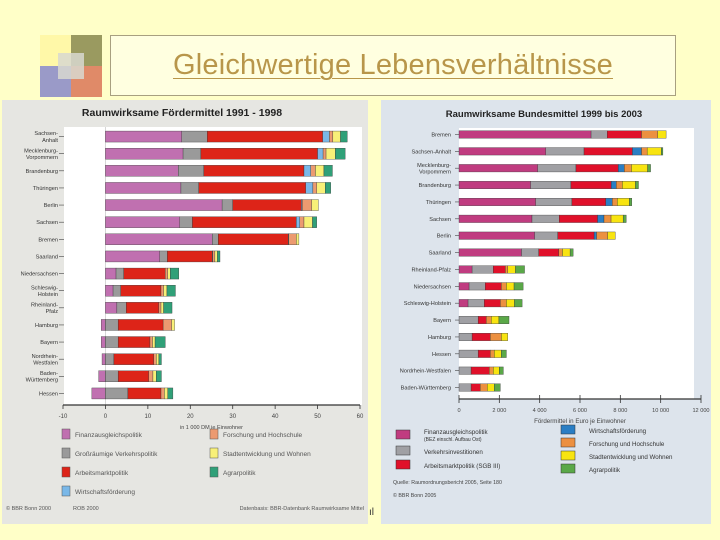 This screenshot has height=540, width=720. What do you see at coordinates (45, 363) in the screenshot?
I see `category-label: Westfalen` at bounding box center [45, 363].